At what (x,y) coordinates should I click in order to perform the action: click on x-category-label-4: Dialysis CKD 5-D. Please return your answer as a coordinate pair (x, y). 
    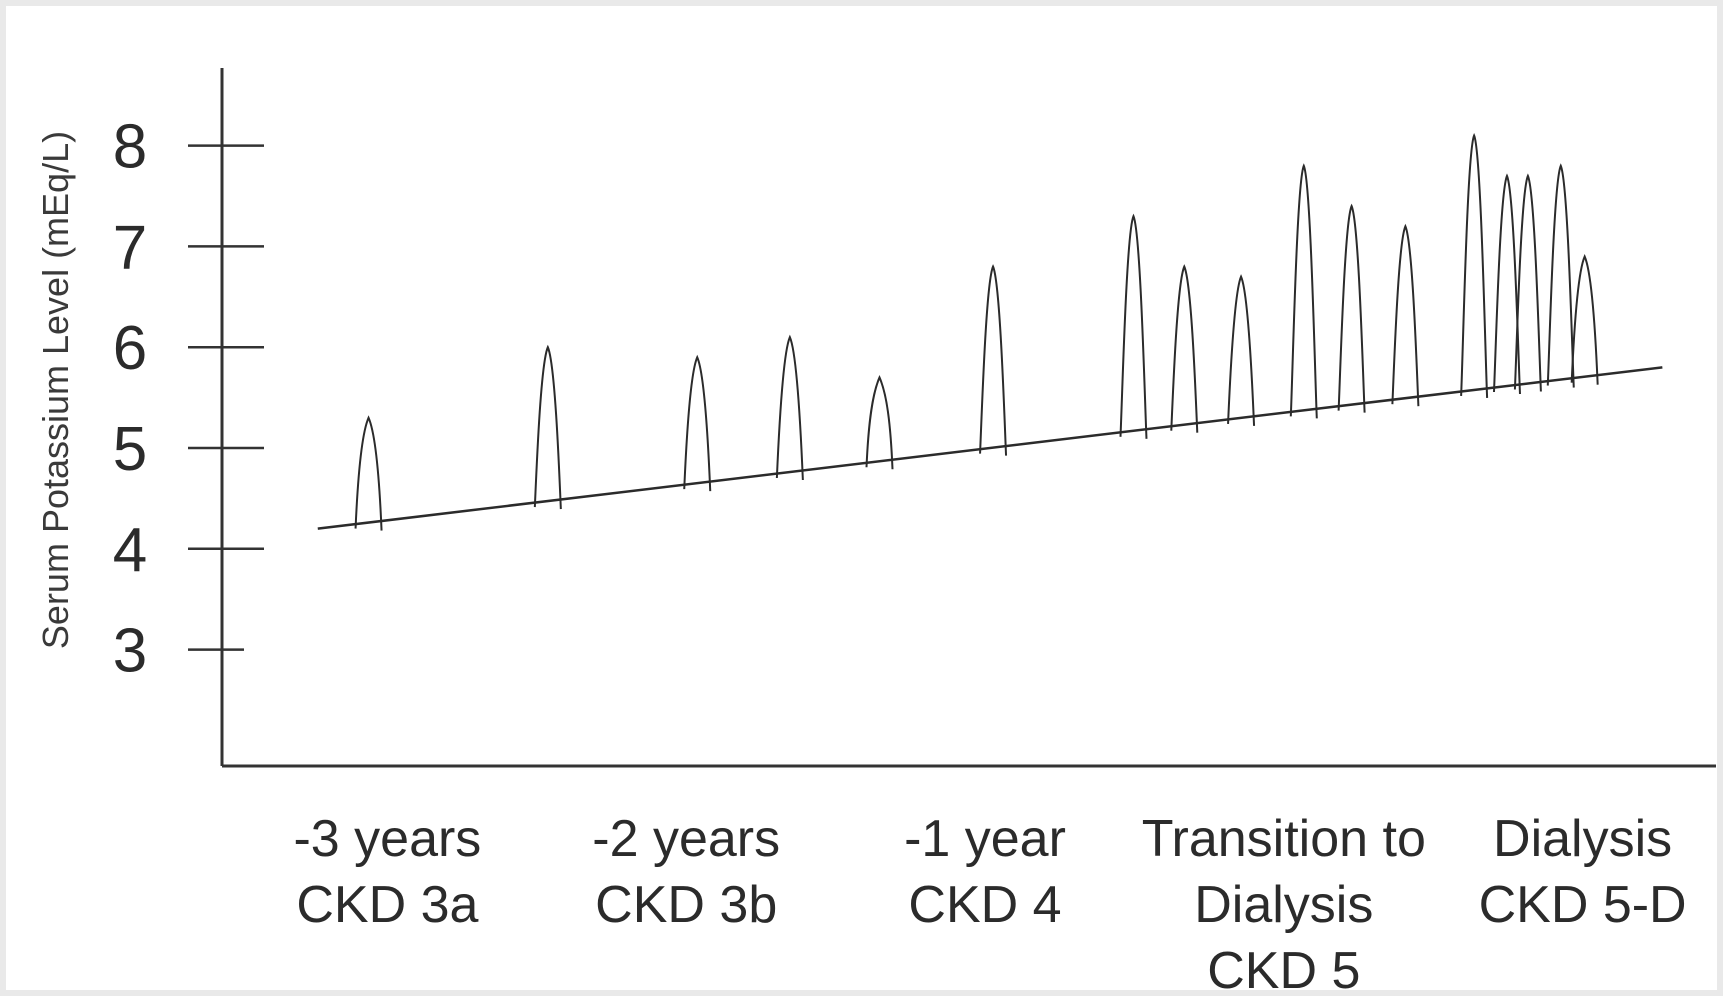
    Looking at the image, I should click on (1583, 872).